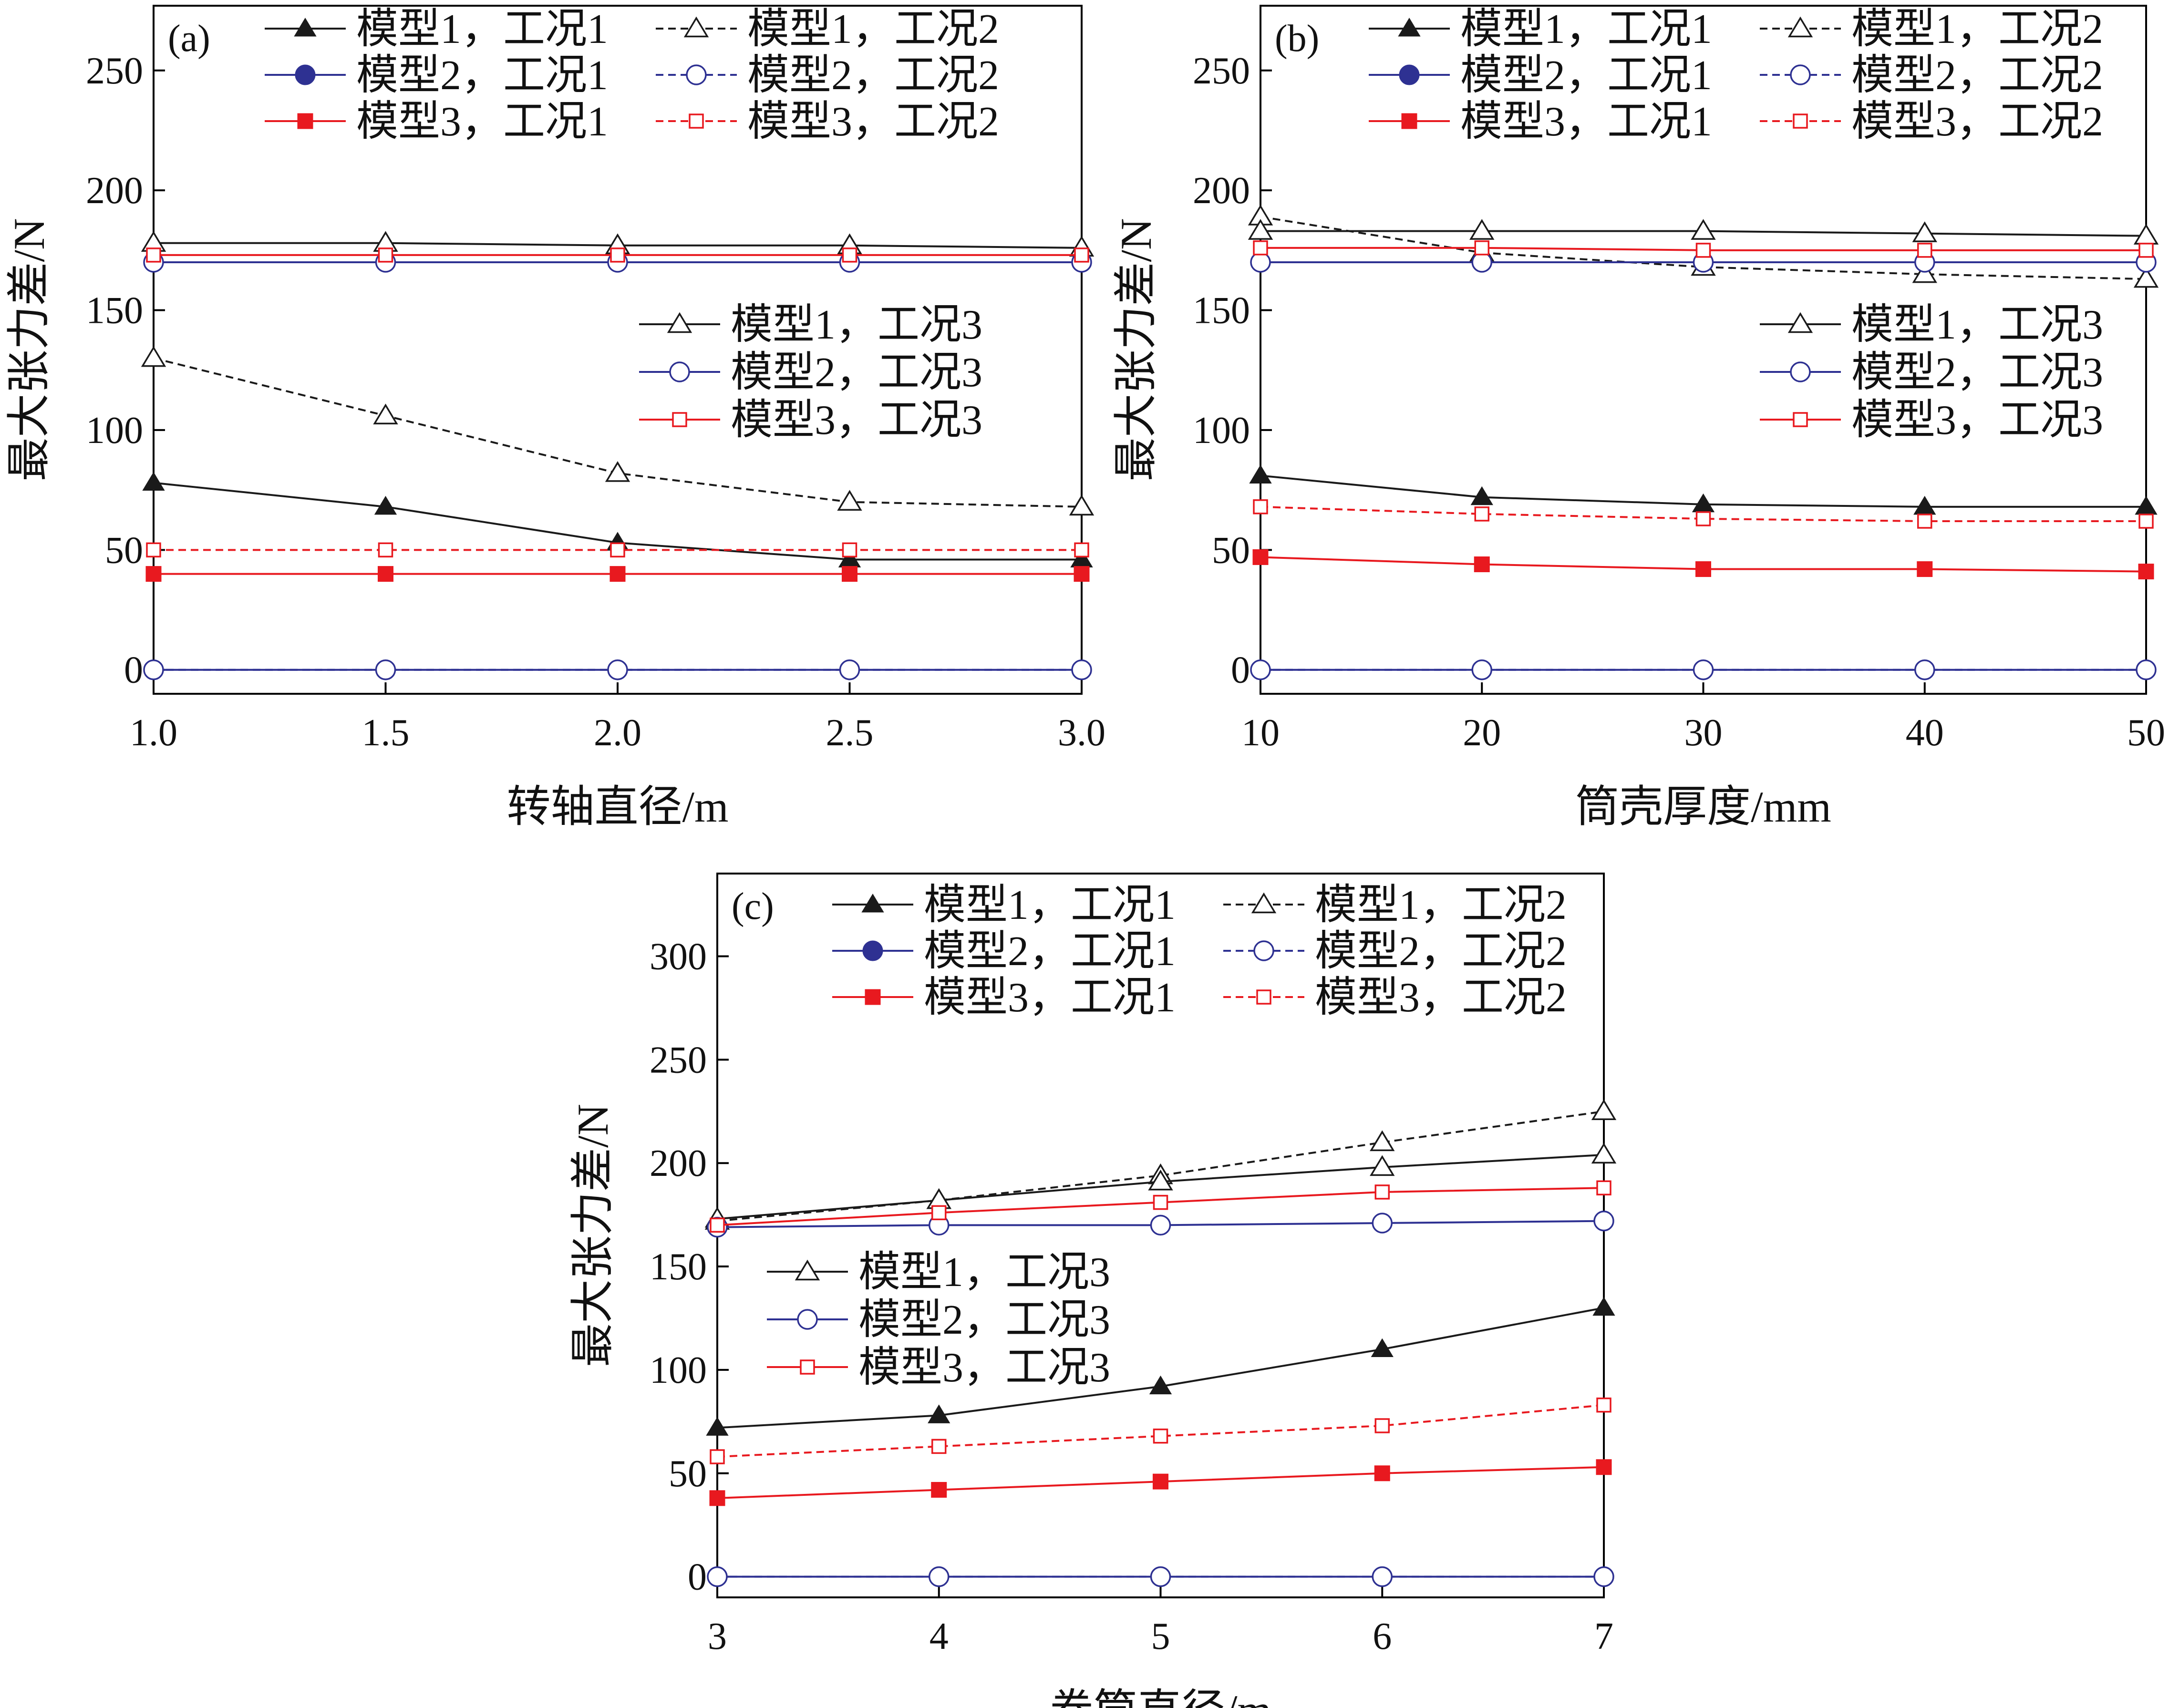 This screenshot has height=1708, width=2169. Describe the element at coordinates (617, 733) in the screenshot. I see `x-tick-label: 2.0` at that location.